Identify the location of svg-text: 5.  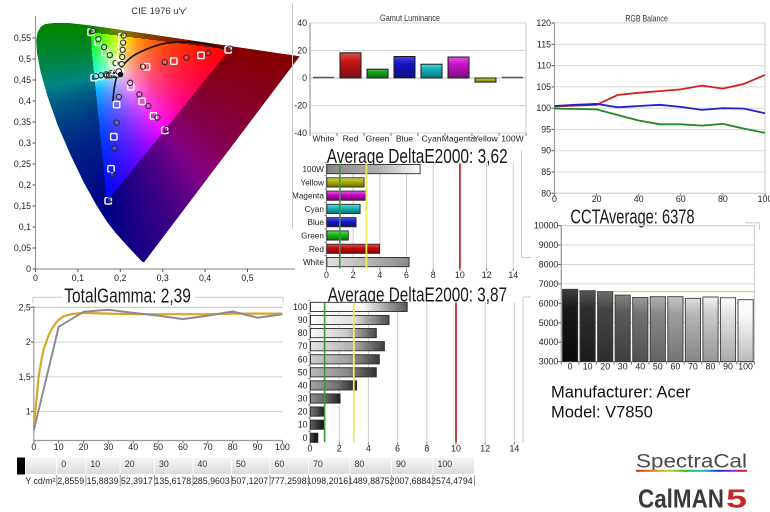
(736, 498).